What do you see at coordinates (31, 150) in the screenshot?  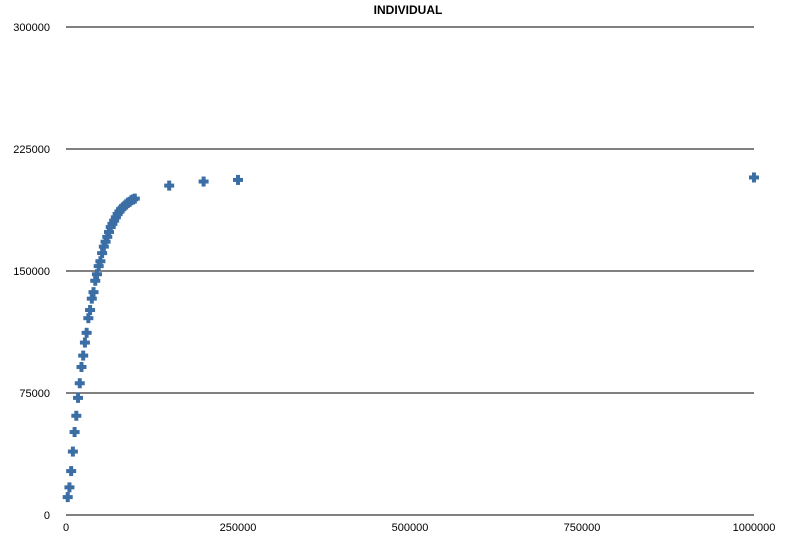 I see `y-tick-label: 225000` at bounding box center [31, 150].